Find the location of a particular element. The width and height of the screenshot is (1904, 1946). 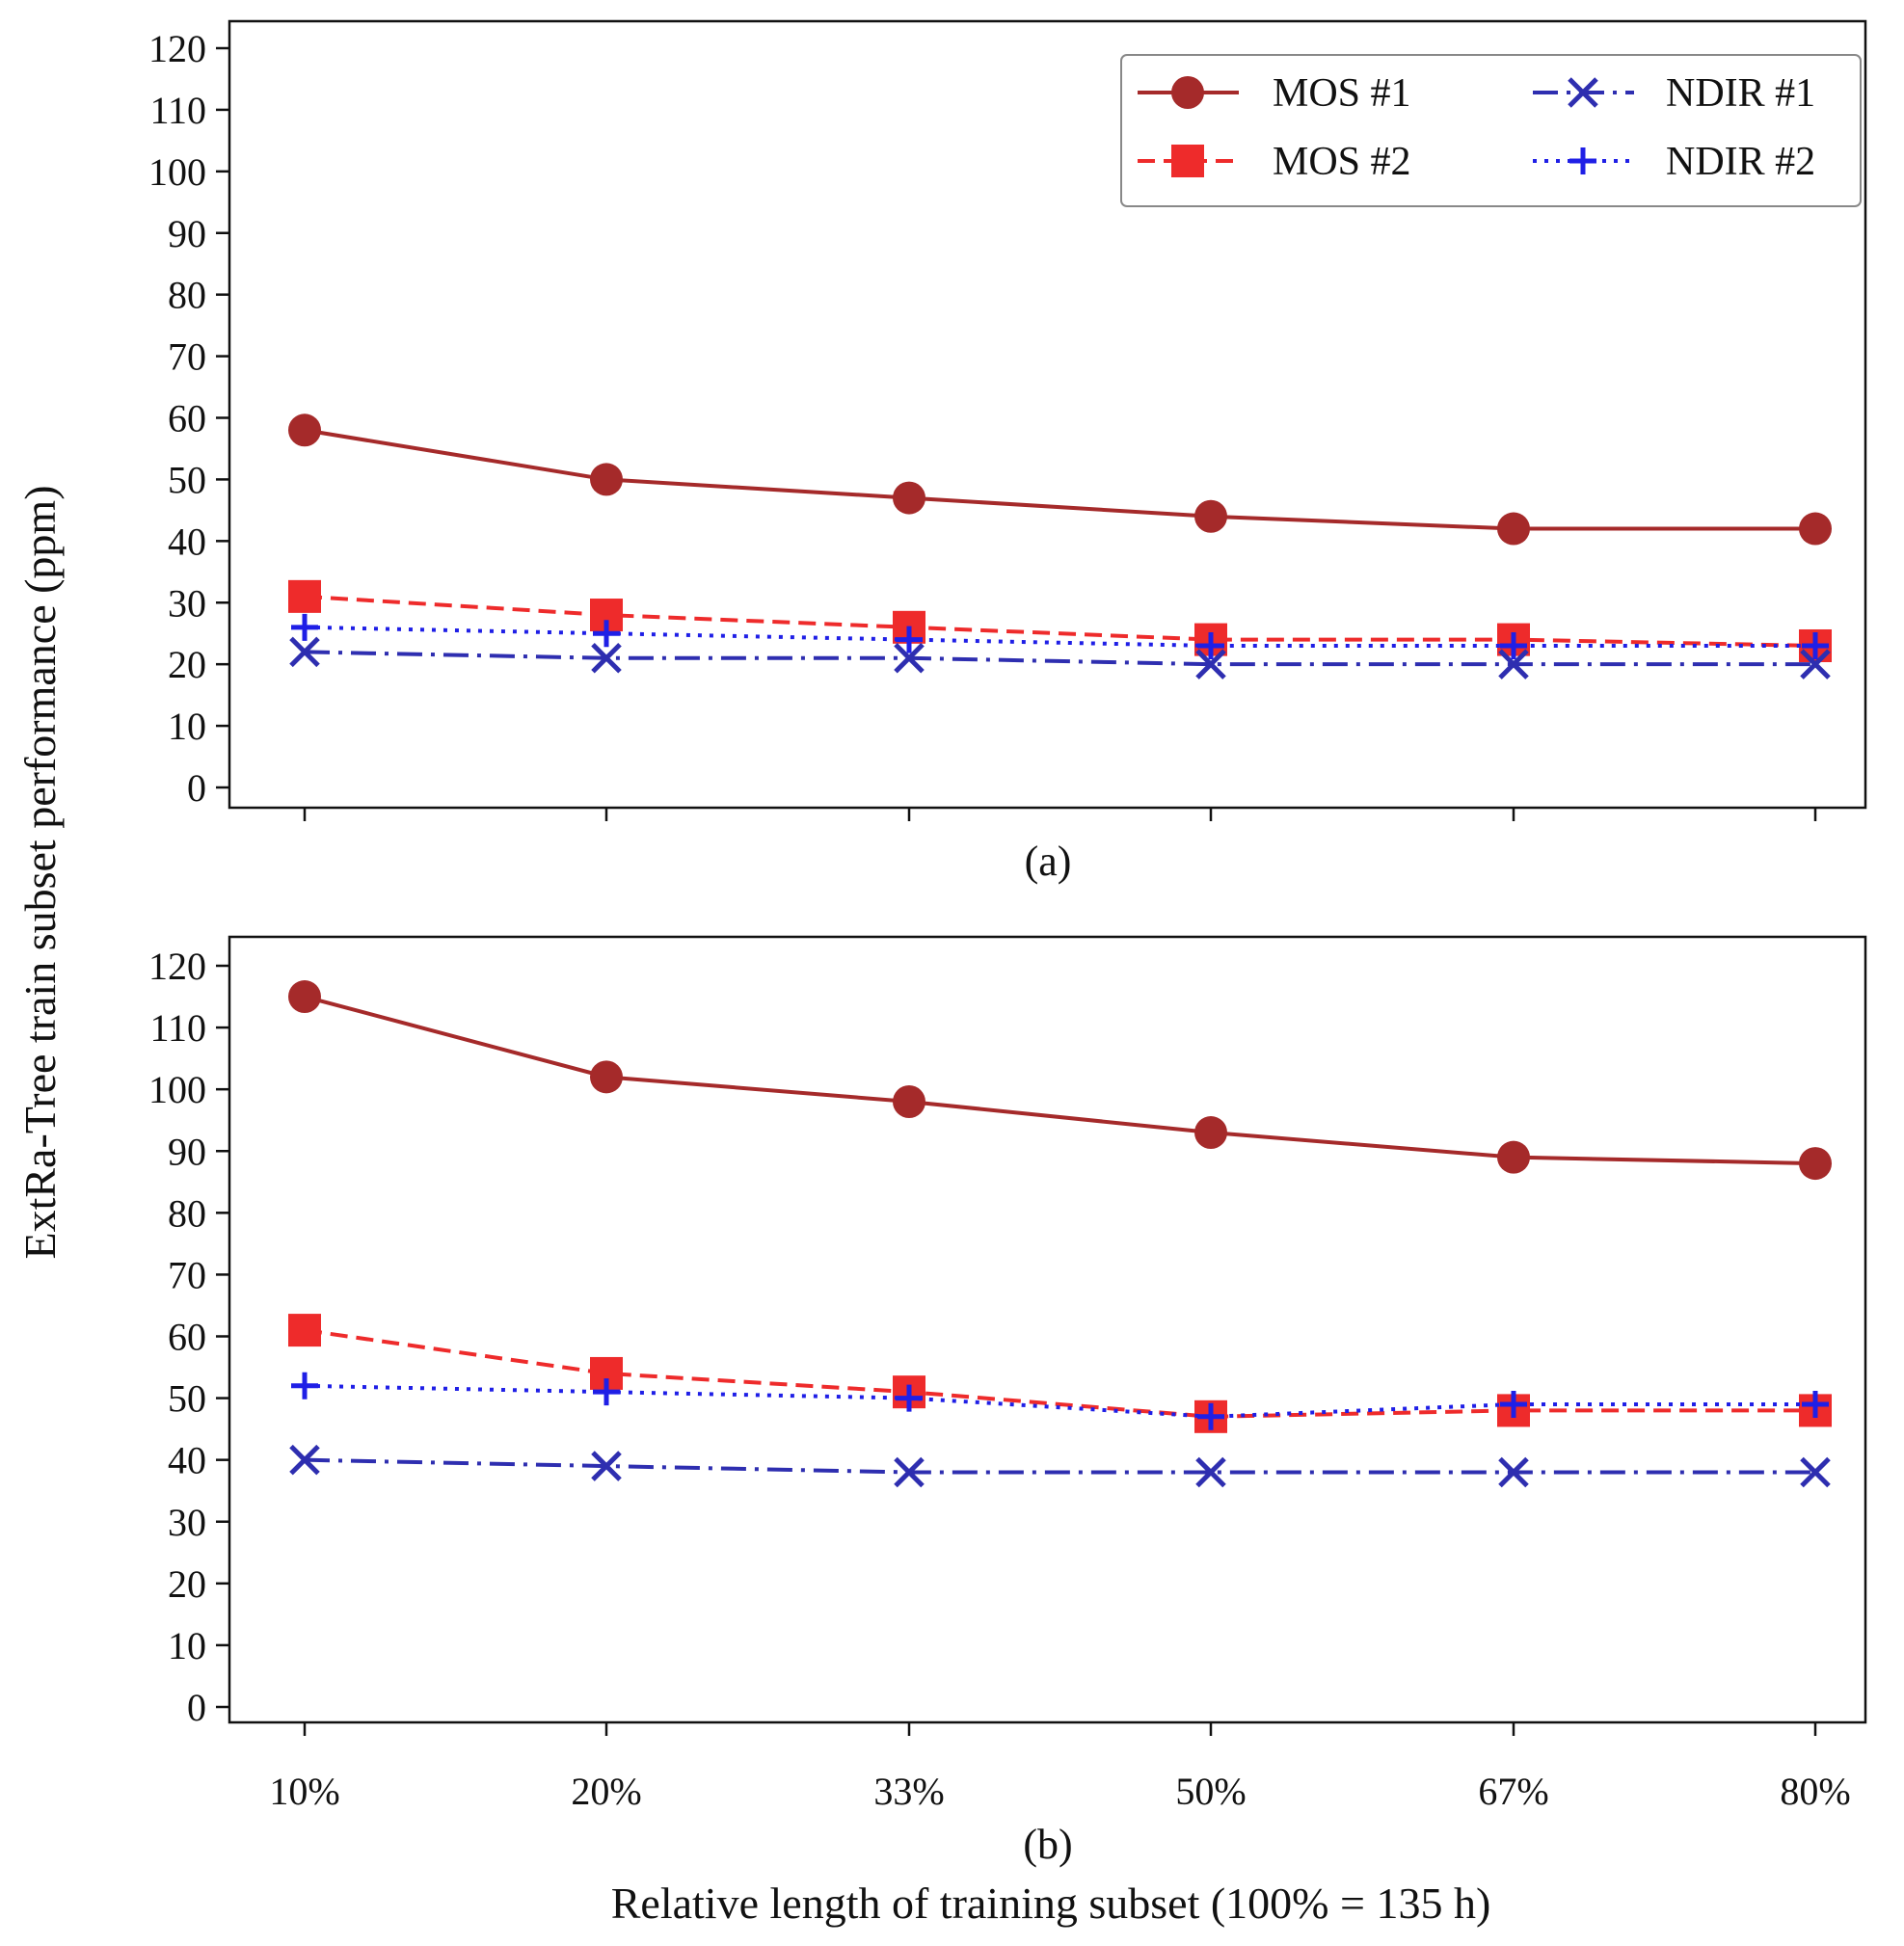

legend: MOS #1 MOS #2 NDIR #1 NDIR #2 is located at coordinates (1491, 131).